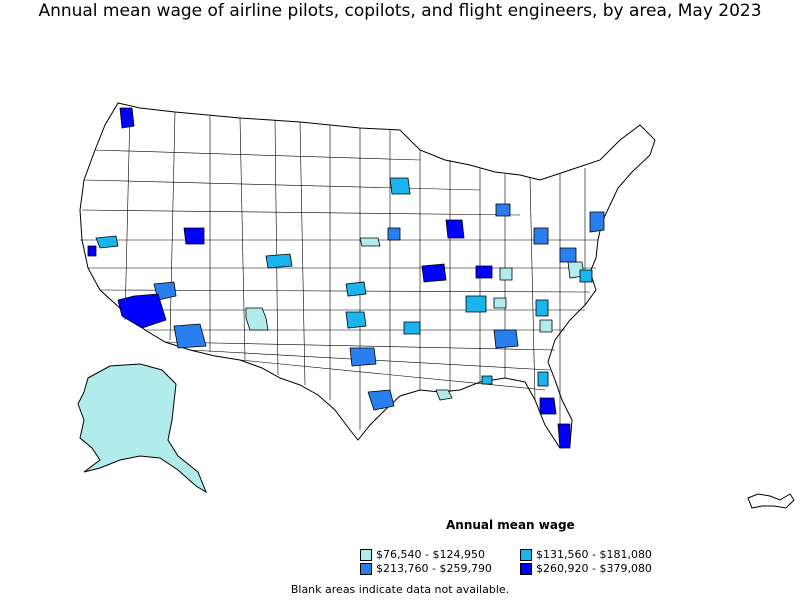 The width and height of the screenshot is (800, 600). I want to click on legend-title: Annual mean wage, so click(510, 525).